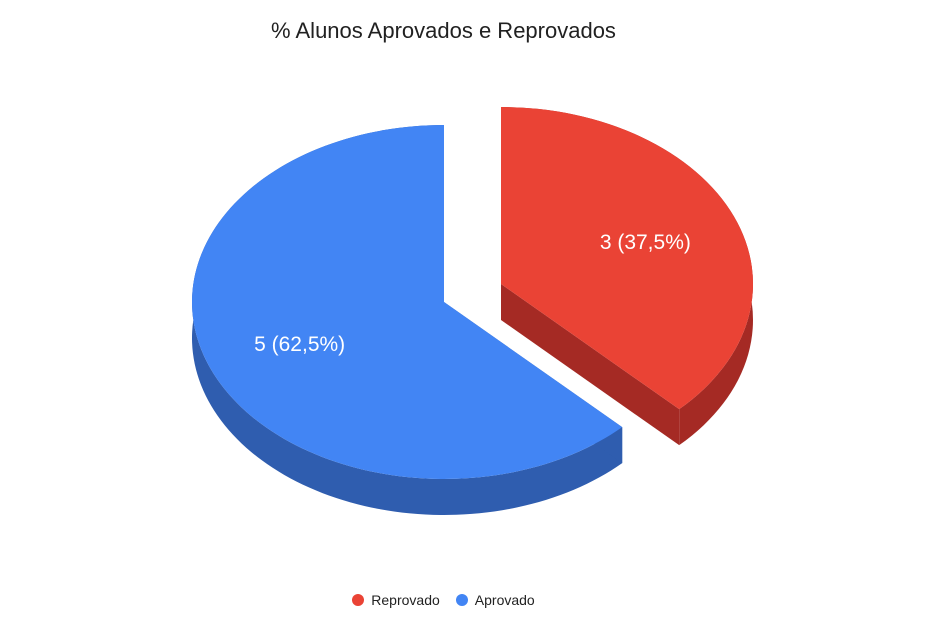 Image resolution: width=947 pixels, height=643 pixels. What do you see at coordinates (504, 600) in the screenshot?
I see `legend-label-aprovado: Aprovado` at bounding box center [504, 600].